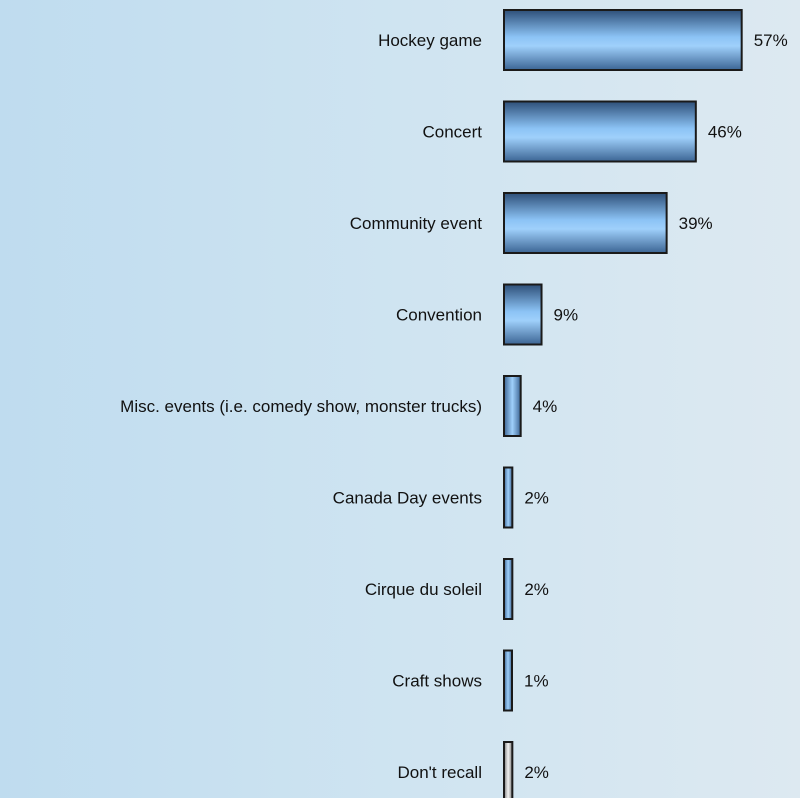 This screenshot has height=798, width=800. Describe the element at coordinates (508, 589) in the screenshot. I see `bar-cirque-du-soleil` at that location.